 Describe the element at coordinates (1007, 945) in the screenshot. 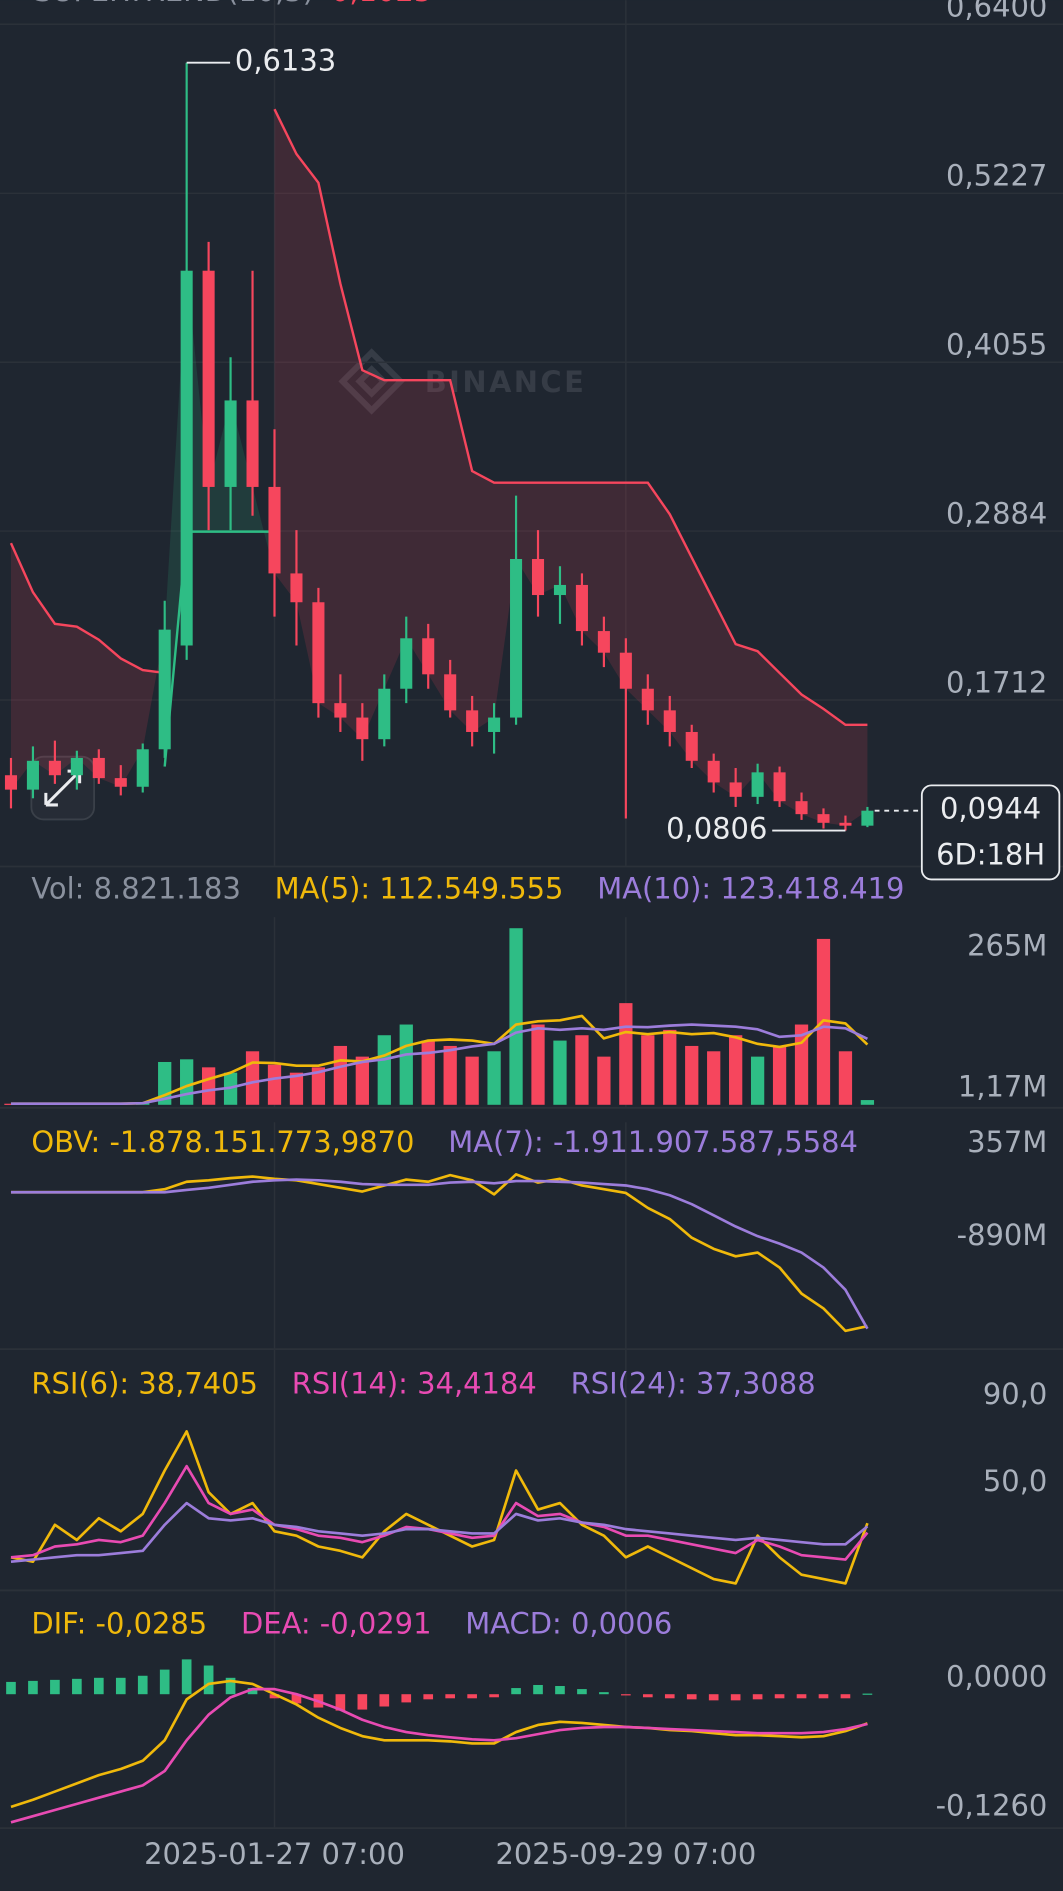

I see `y-tick-label: 265M` at that location.